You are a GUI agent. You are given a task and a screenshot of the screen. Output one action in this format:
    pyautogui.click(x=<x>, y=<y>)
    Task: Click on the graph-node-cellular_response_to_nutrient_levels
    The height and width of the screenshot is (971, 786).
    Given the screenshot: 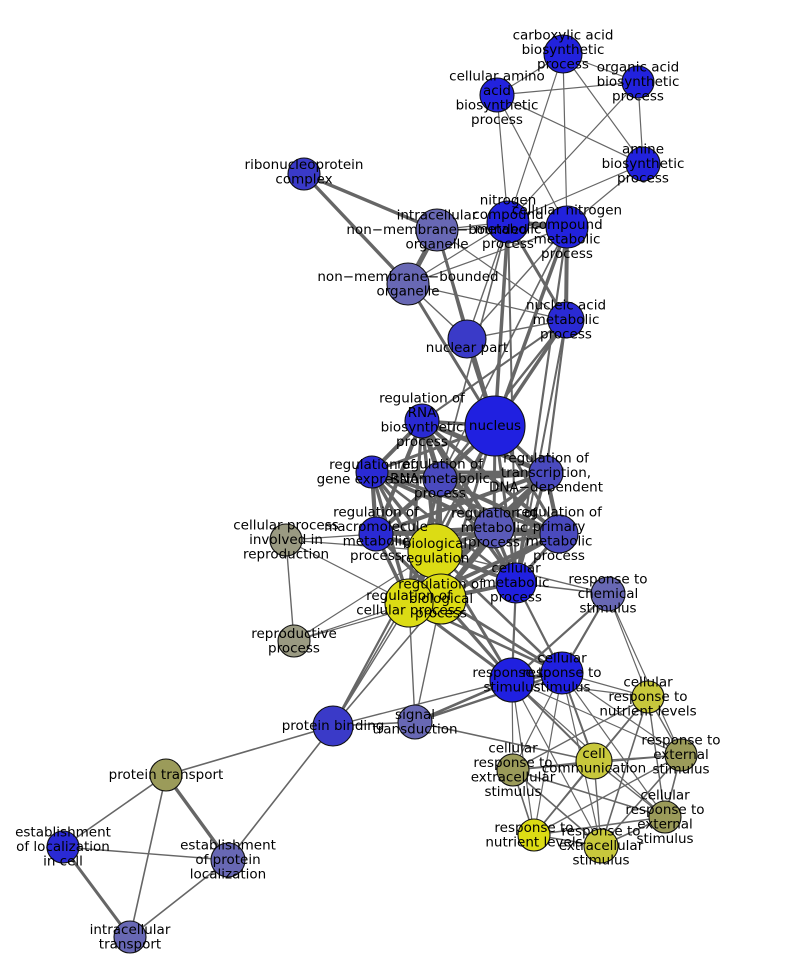 What is the action you would take?
    pyautogui.click(x=648, y=697)
    